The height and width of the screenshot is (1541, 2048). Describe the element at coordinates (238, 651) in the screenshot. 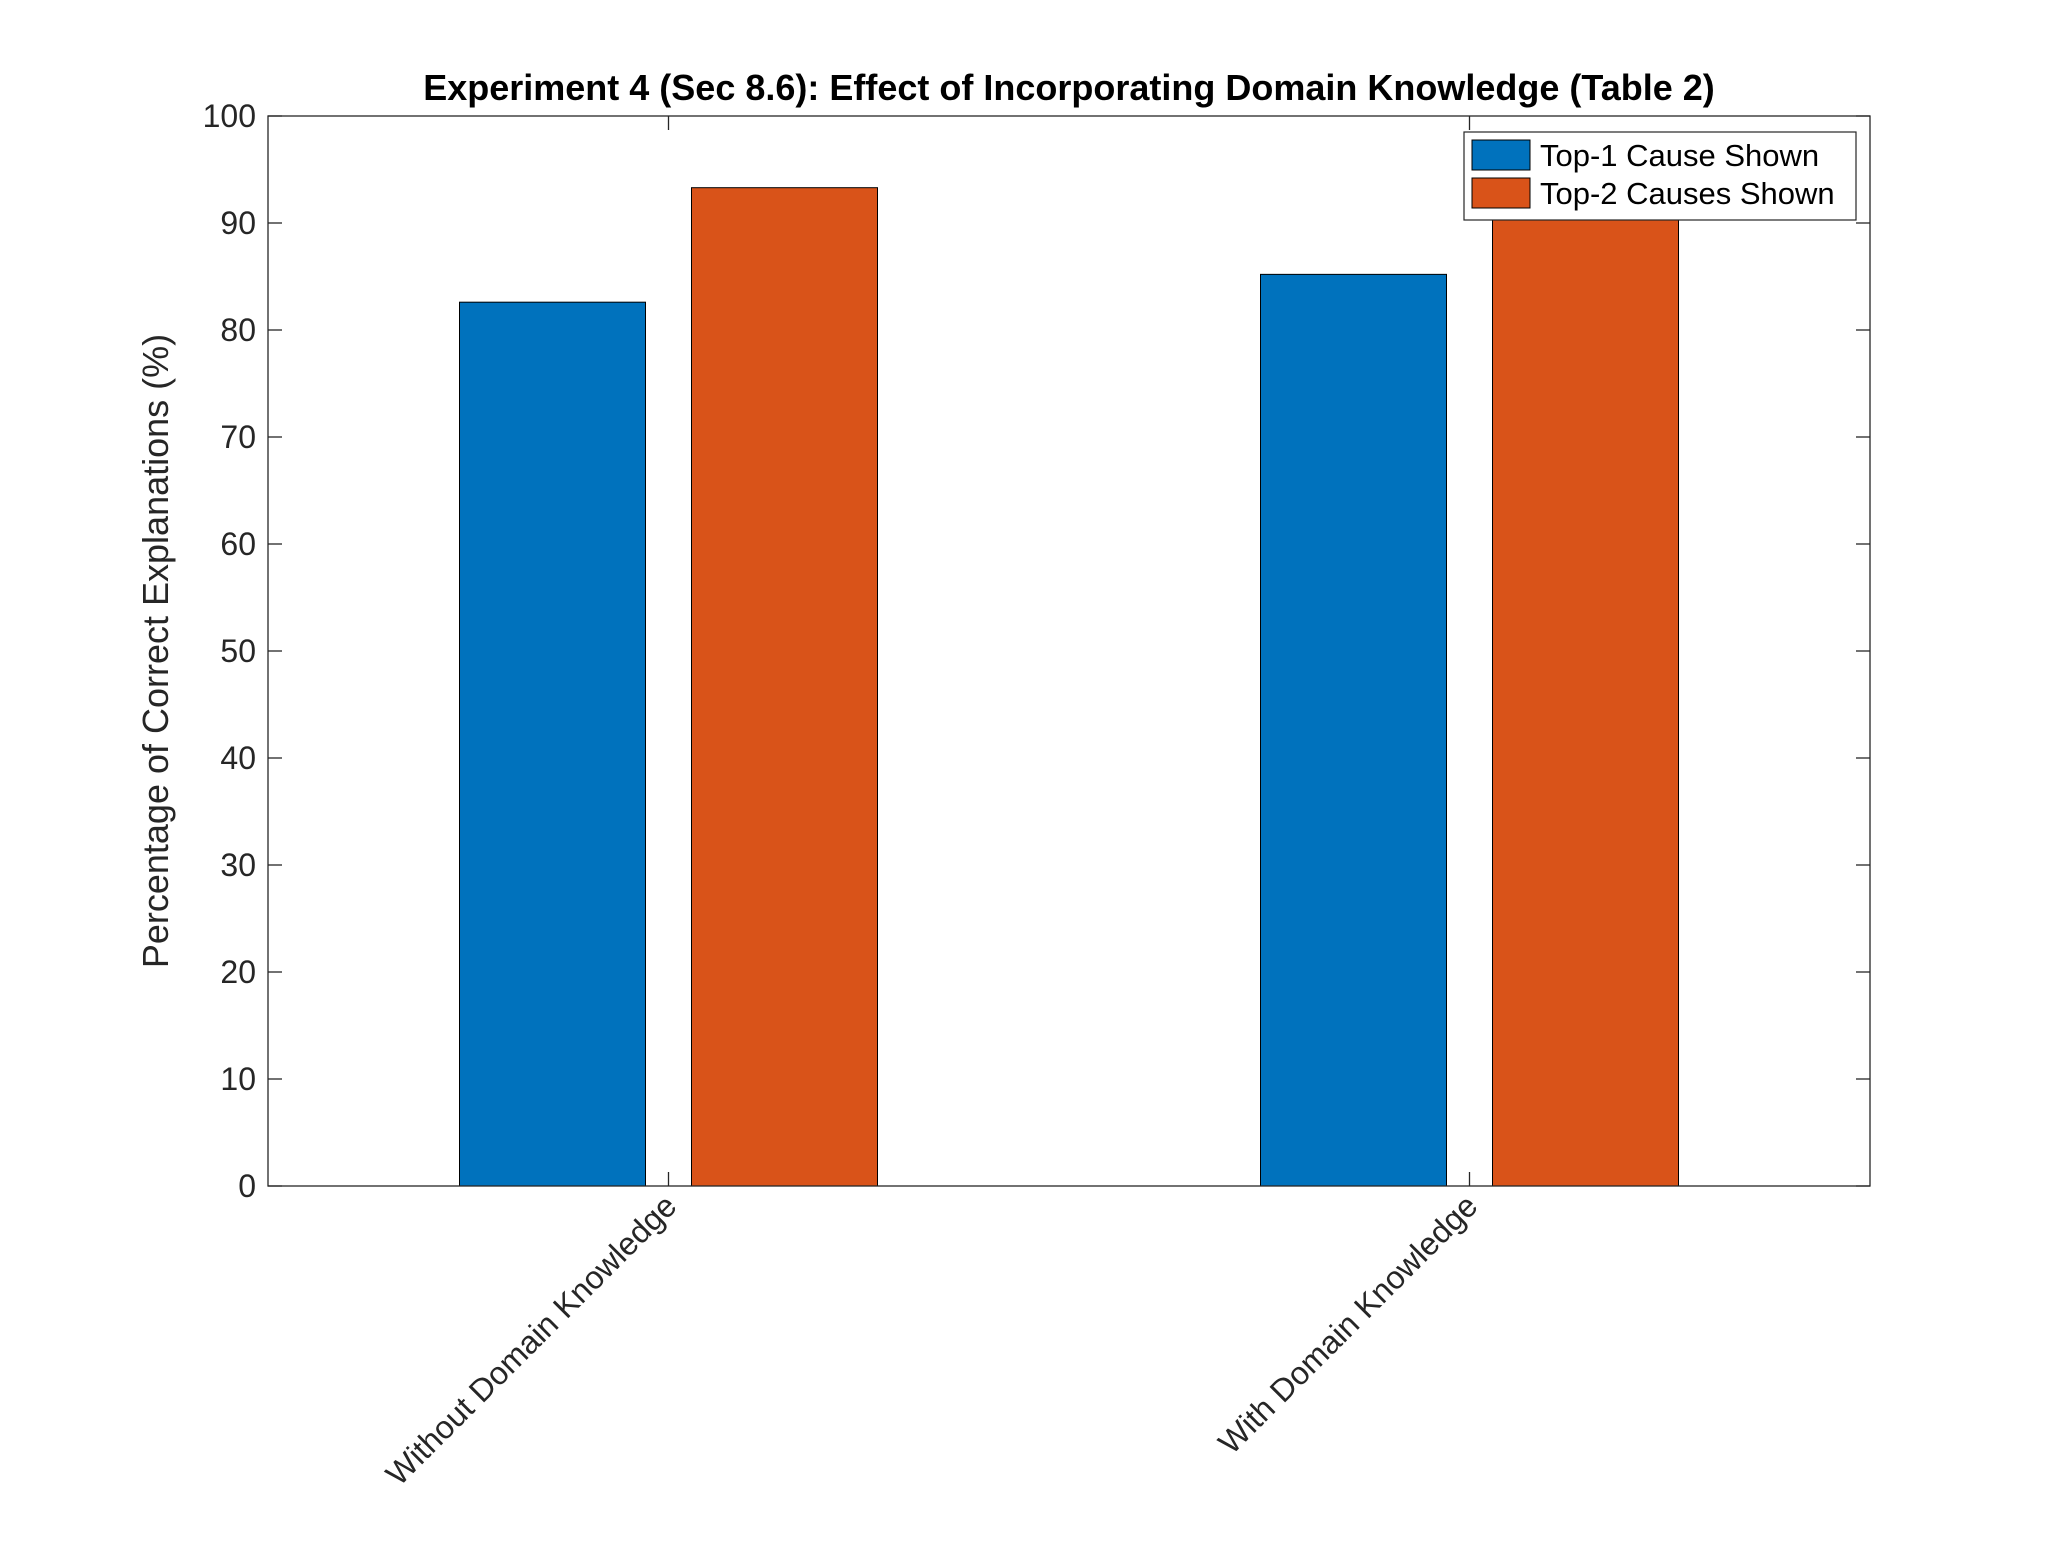

I see `y-tick-label-50: 50` at that location.